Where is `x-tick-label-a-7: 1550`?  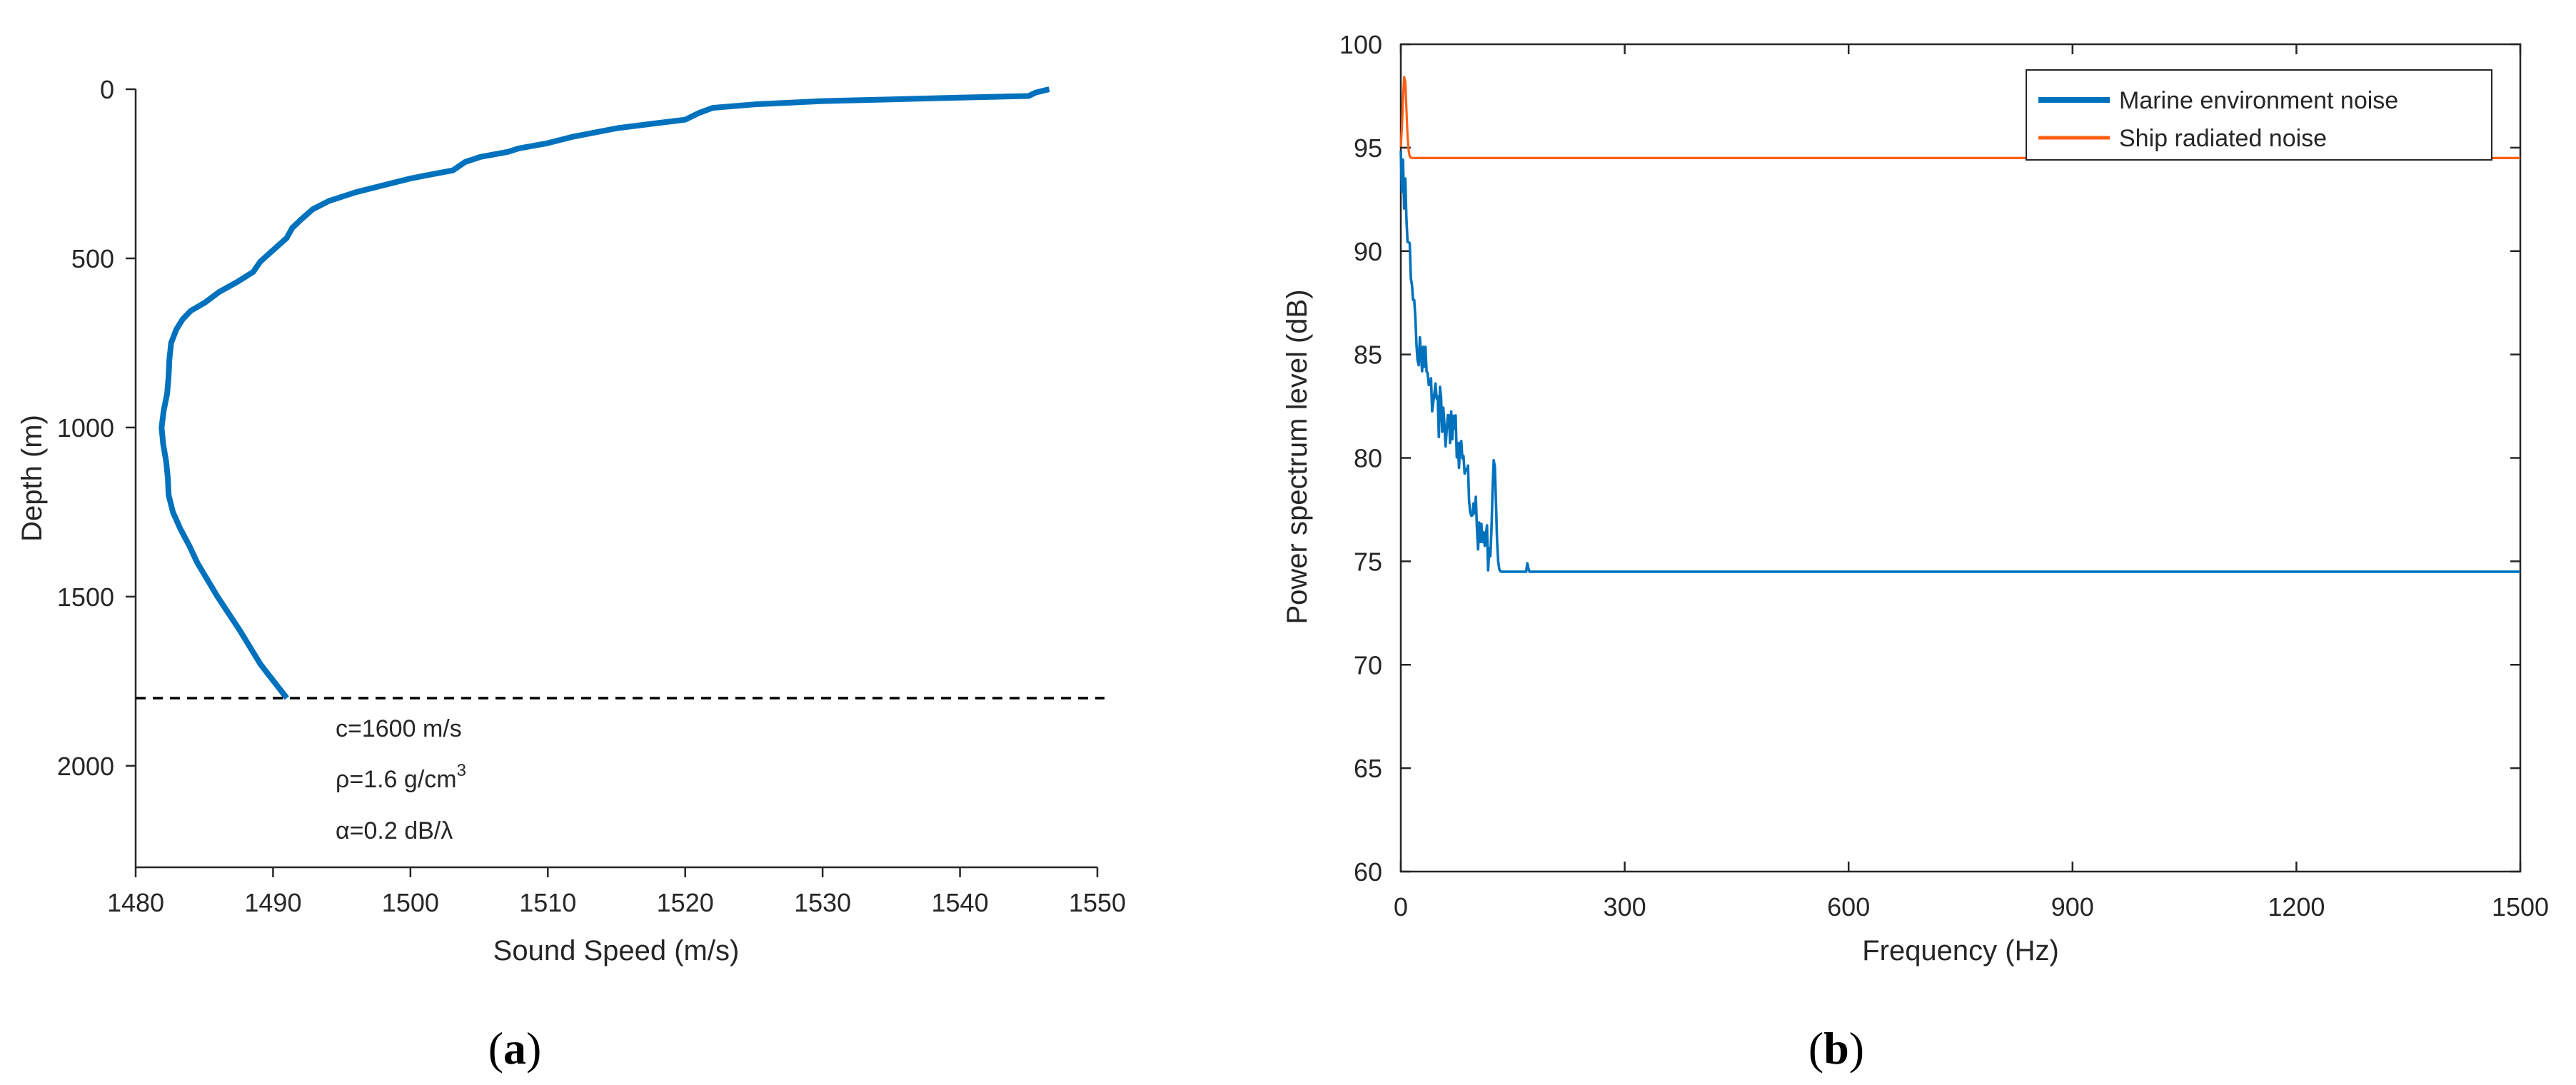
x-tick-label-a-7: 1550 is located at coordinates (1097, 902).